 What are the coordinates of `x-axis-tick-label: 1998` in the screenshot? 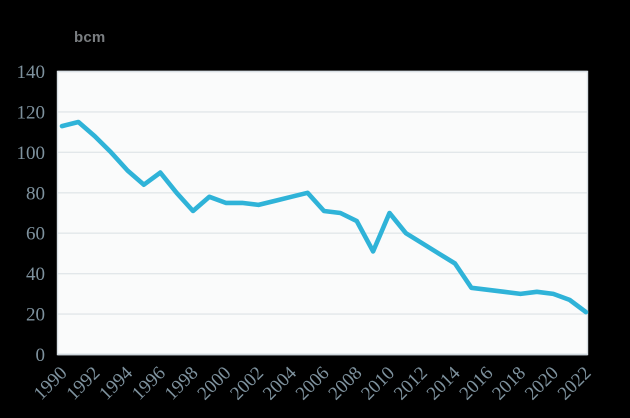 It's located at (182, 384).